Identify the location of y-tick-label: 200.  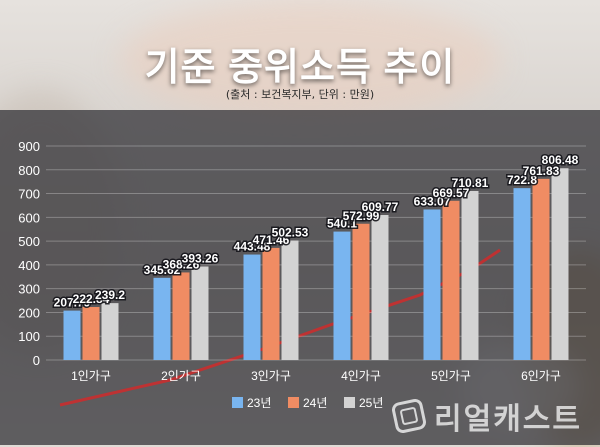
(29, 312).